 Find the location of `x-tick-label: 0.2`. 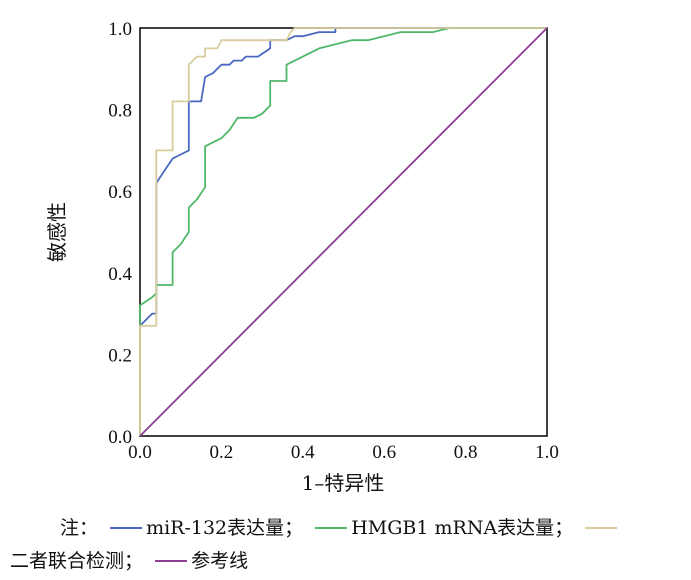

x-tick-label: 0.2 is located at coordinates (222, 452).